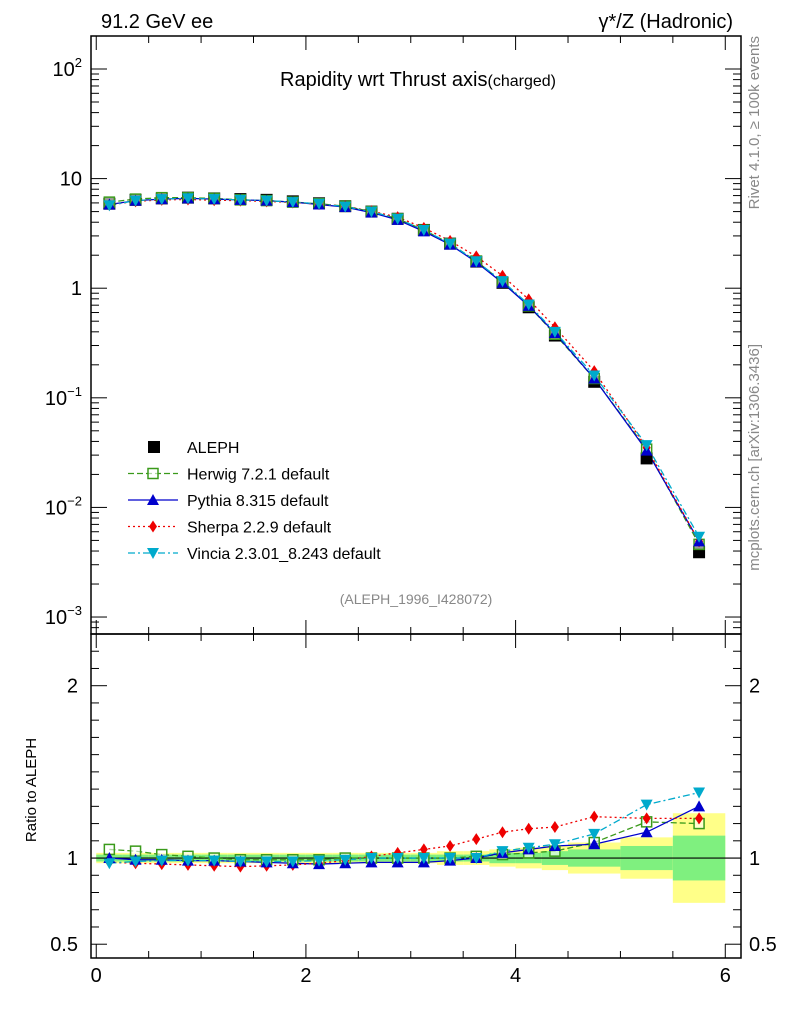 This screenshot has height=1024, width=786. Describe the element at coordinates (72, 859) in the screenshot. I see `ratio-y-tick-label-left: 1` at that location.